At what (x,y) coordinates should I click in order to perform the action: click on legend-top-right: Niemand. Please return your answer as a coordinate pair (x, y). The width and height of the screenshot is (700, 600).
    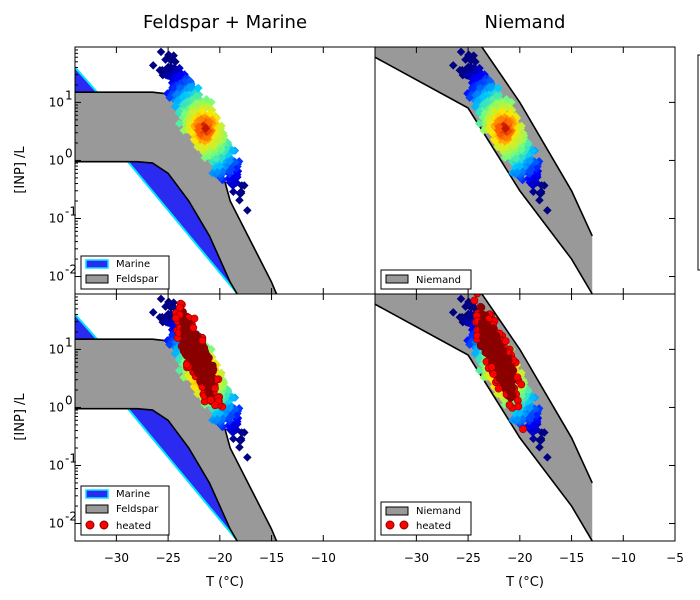
    Looking at the image, I should click on (426, 279).